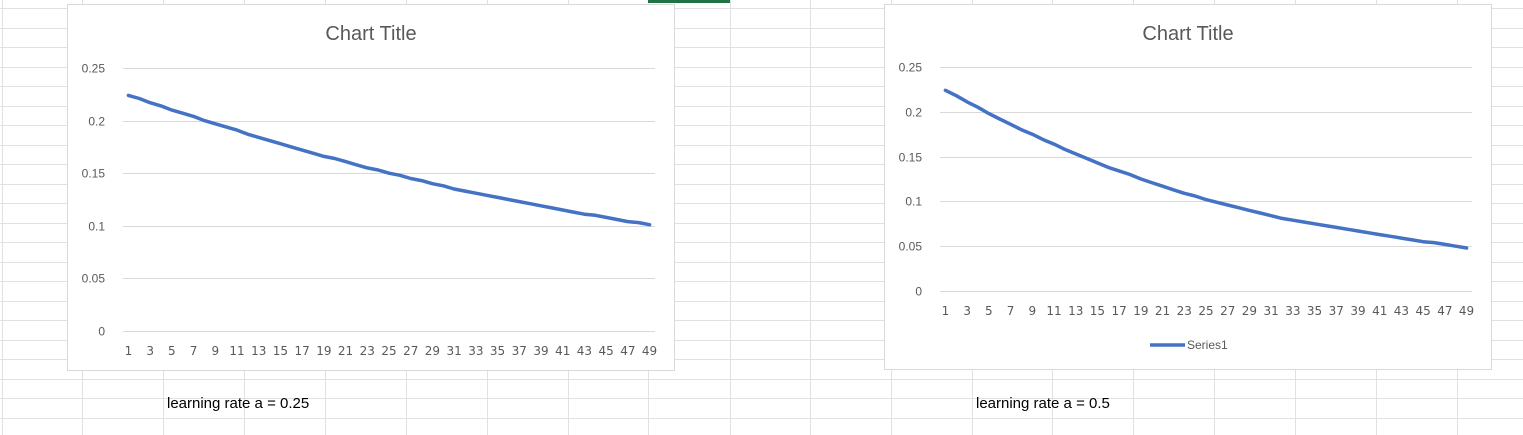 This screenshot has height=435, width=1523. I want to click on legend-label: Series1, so click(1207, 345).